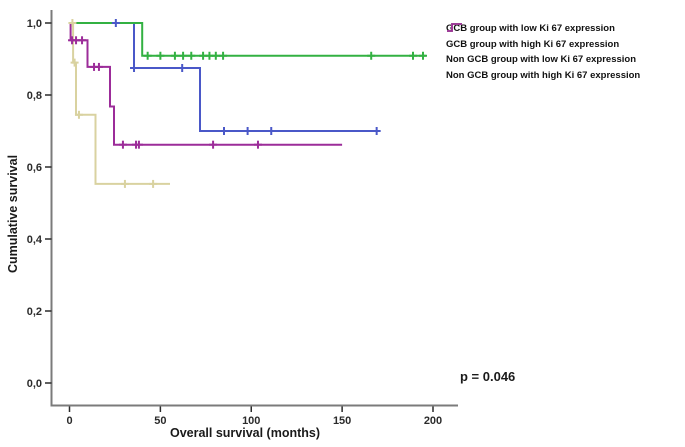 The image size is (685, 447). I want to click on legend-label: Non GCB group with low Ki 67 expression, so click(541, 60).